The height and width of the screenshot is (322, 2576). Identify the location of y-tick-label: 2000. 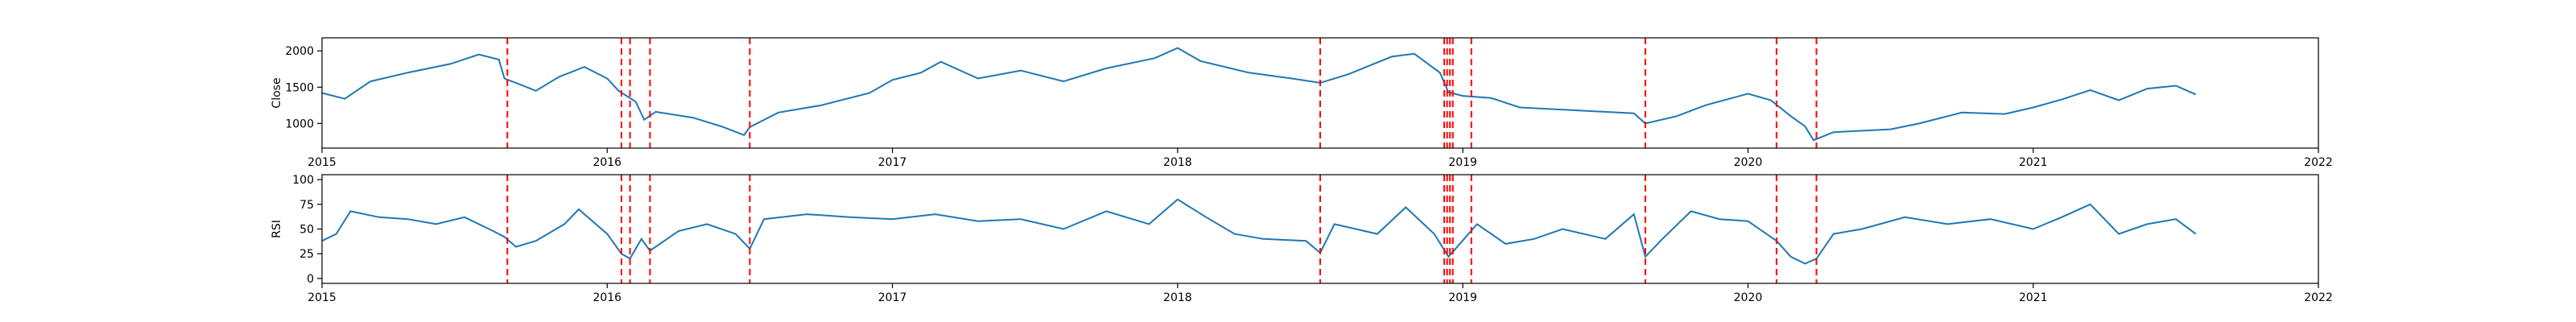
(299, 51).